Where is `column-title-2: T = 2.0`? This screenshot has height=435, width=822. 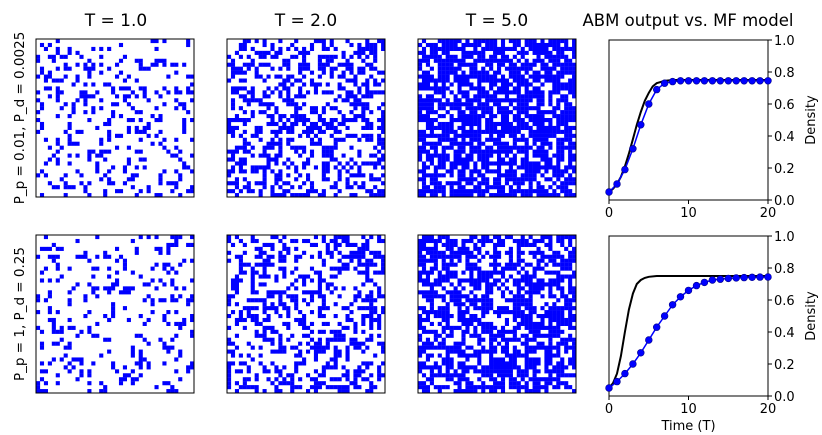 column-title-2: T = 2.0 is located at coordinates (305, 21).